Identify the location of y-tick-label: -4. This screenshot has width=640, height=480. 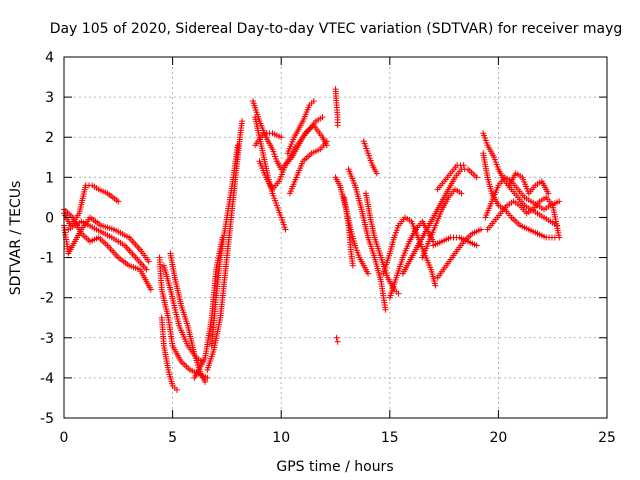
(47, 379).